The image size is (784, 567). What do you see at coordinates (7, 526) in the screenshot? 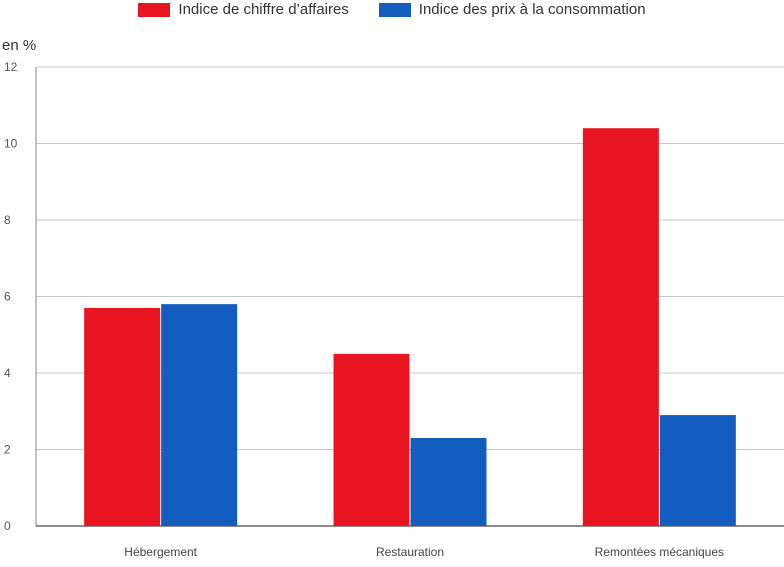
I see `y-tick-label-0: 0` at bounding box center [7, 526].